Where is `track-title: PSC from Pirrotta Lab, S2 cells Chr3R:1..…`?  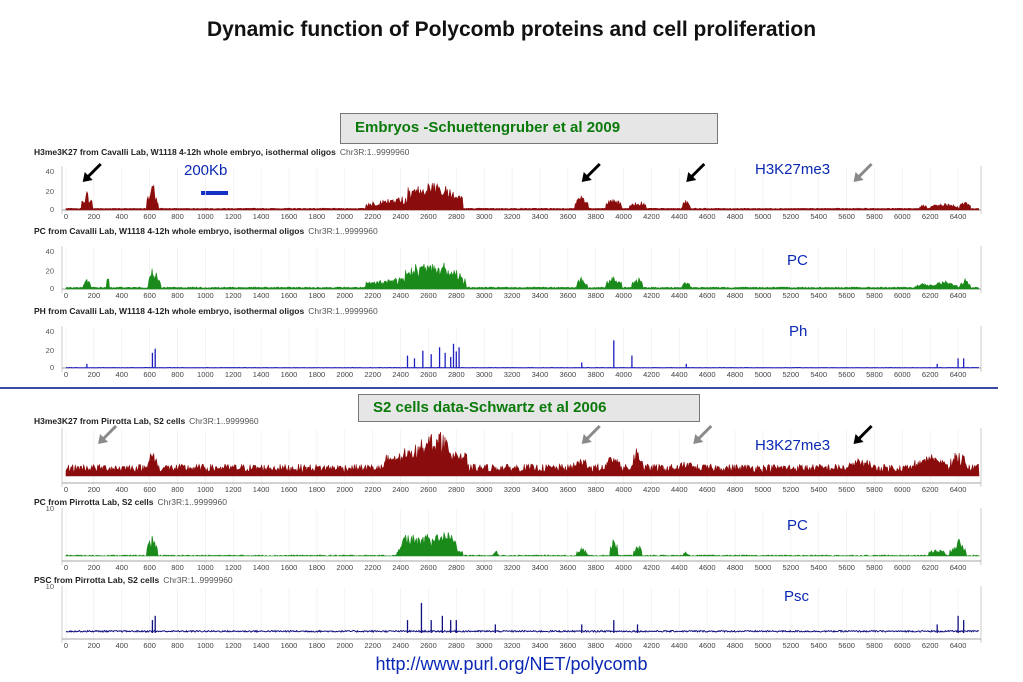 track-title: PSC from Pirrotta Lab, S2 cells Chr3R:1..… is located at coordinates (133, 580).